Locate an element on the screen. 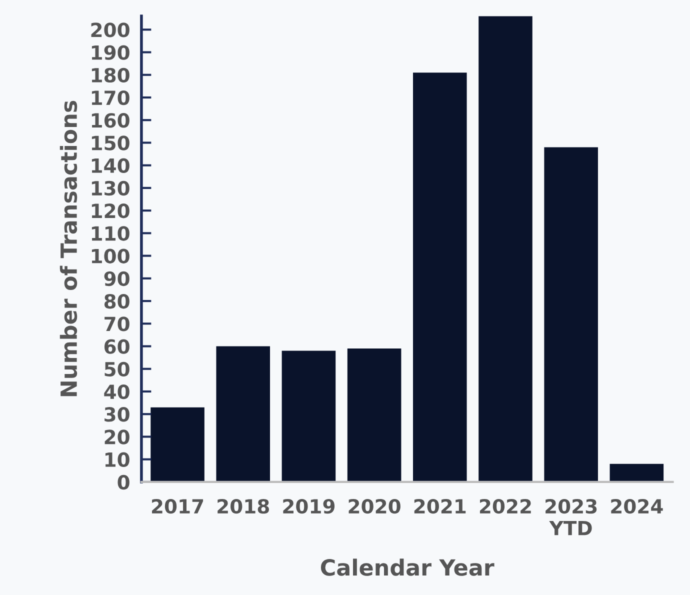 The height and width of the screenshot is (595, 690). x-tick-label: 2018 is located at coordinates (243, 506).